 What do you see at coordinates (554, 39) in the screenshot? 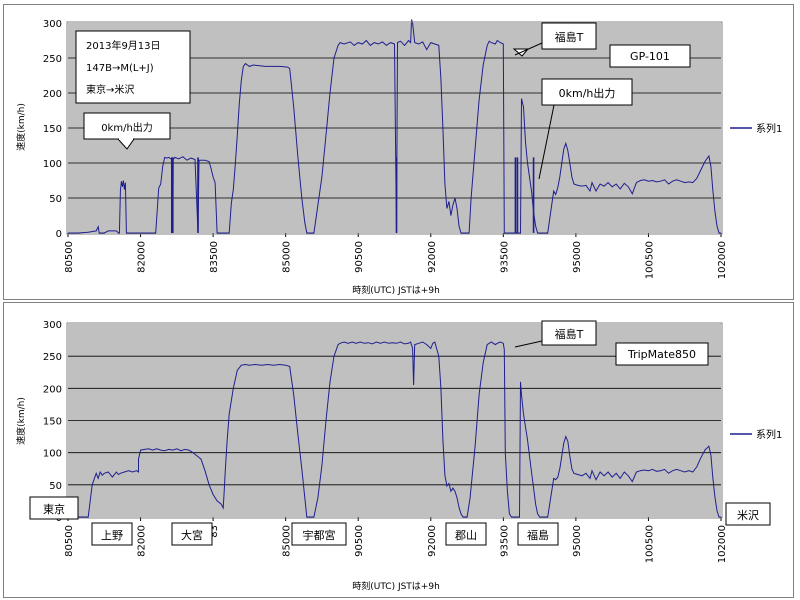
I see `callout-fukushima-top: 福島T` at bounding box center [554, 39].